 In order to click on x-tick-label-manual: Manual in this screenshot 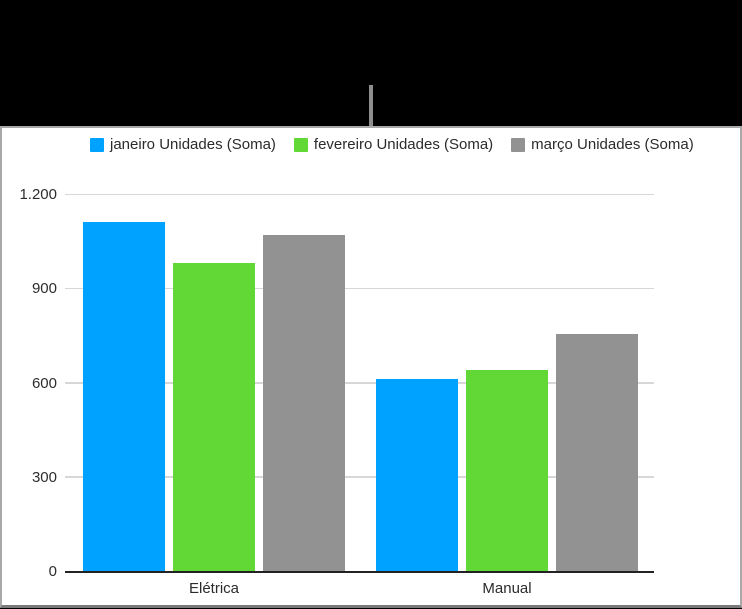, I will do `click(507, 588)`.